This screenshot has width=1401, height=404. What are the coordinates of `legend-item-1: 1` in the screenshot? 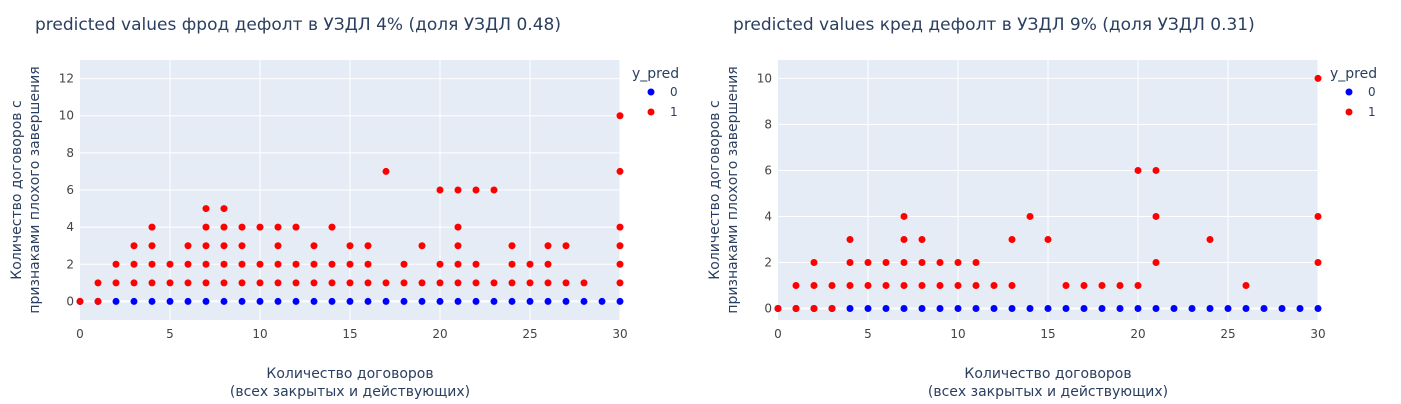 It's located at (1360, 112).